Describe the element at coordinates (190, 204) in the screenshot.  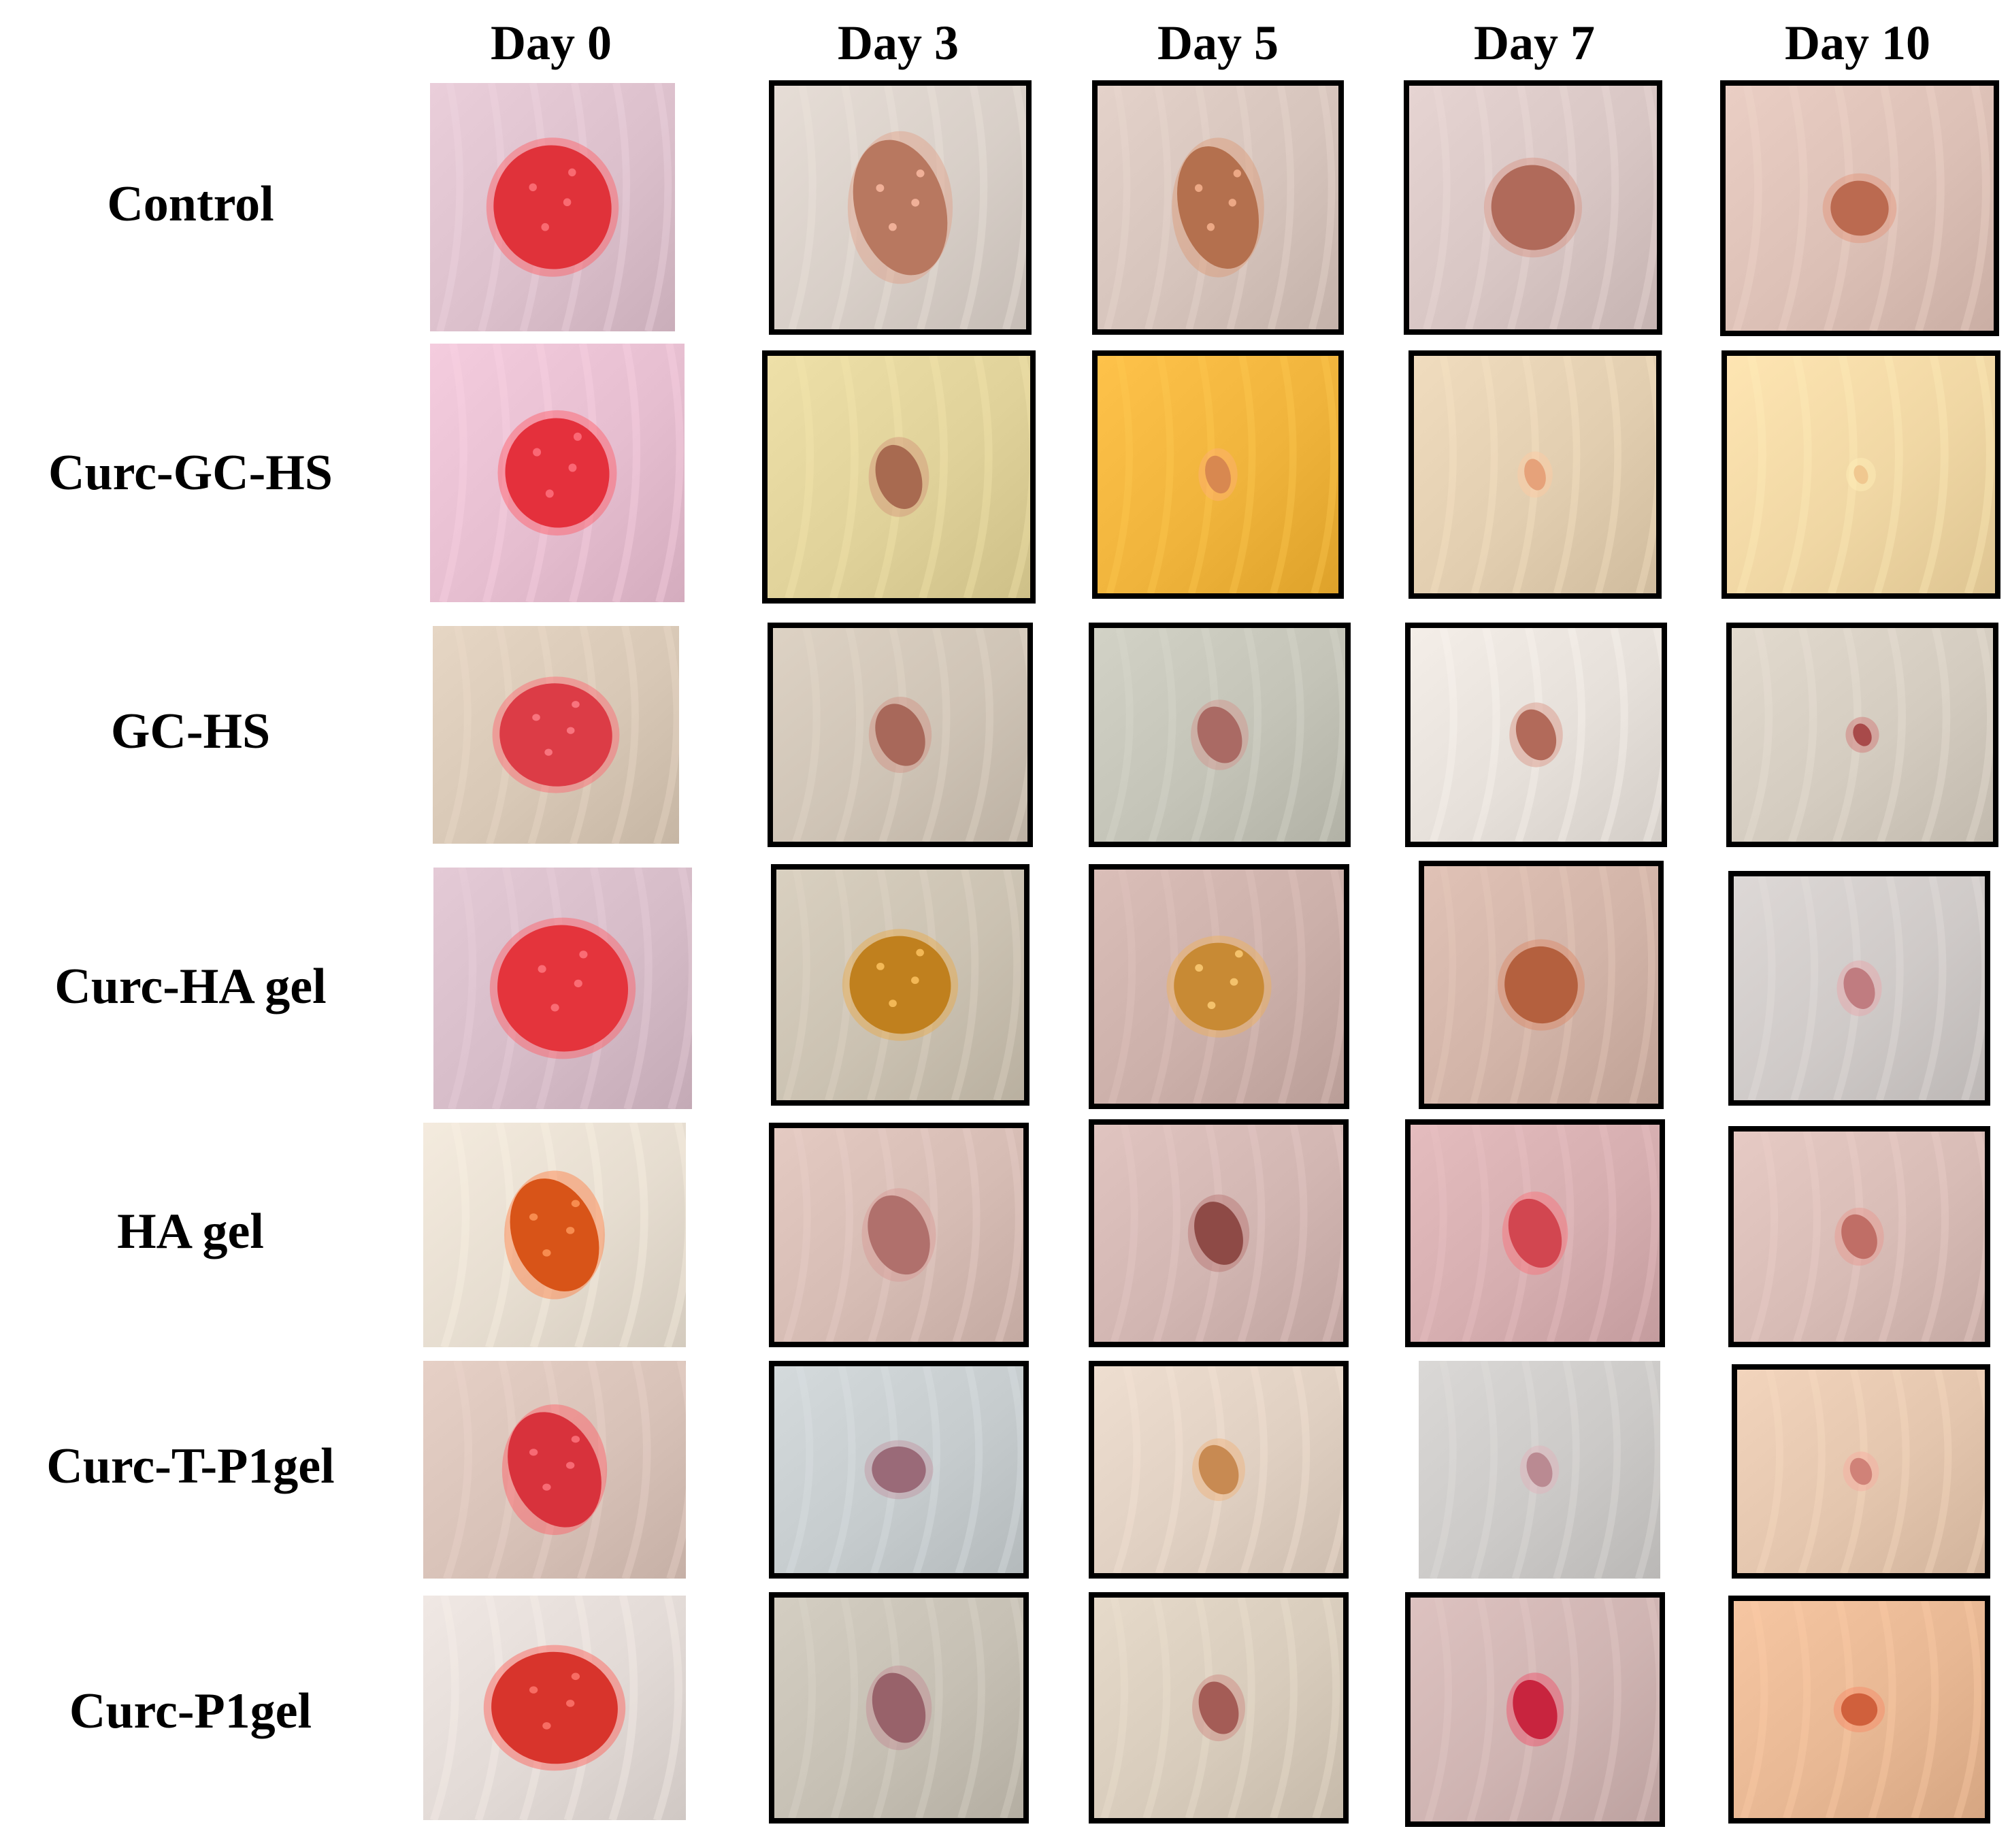
I see `row-label-control: Control` at that location.